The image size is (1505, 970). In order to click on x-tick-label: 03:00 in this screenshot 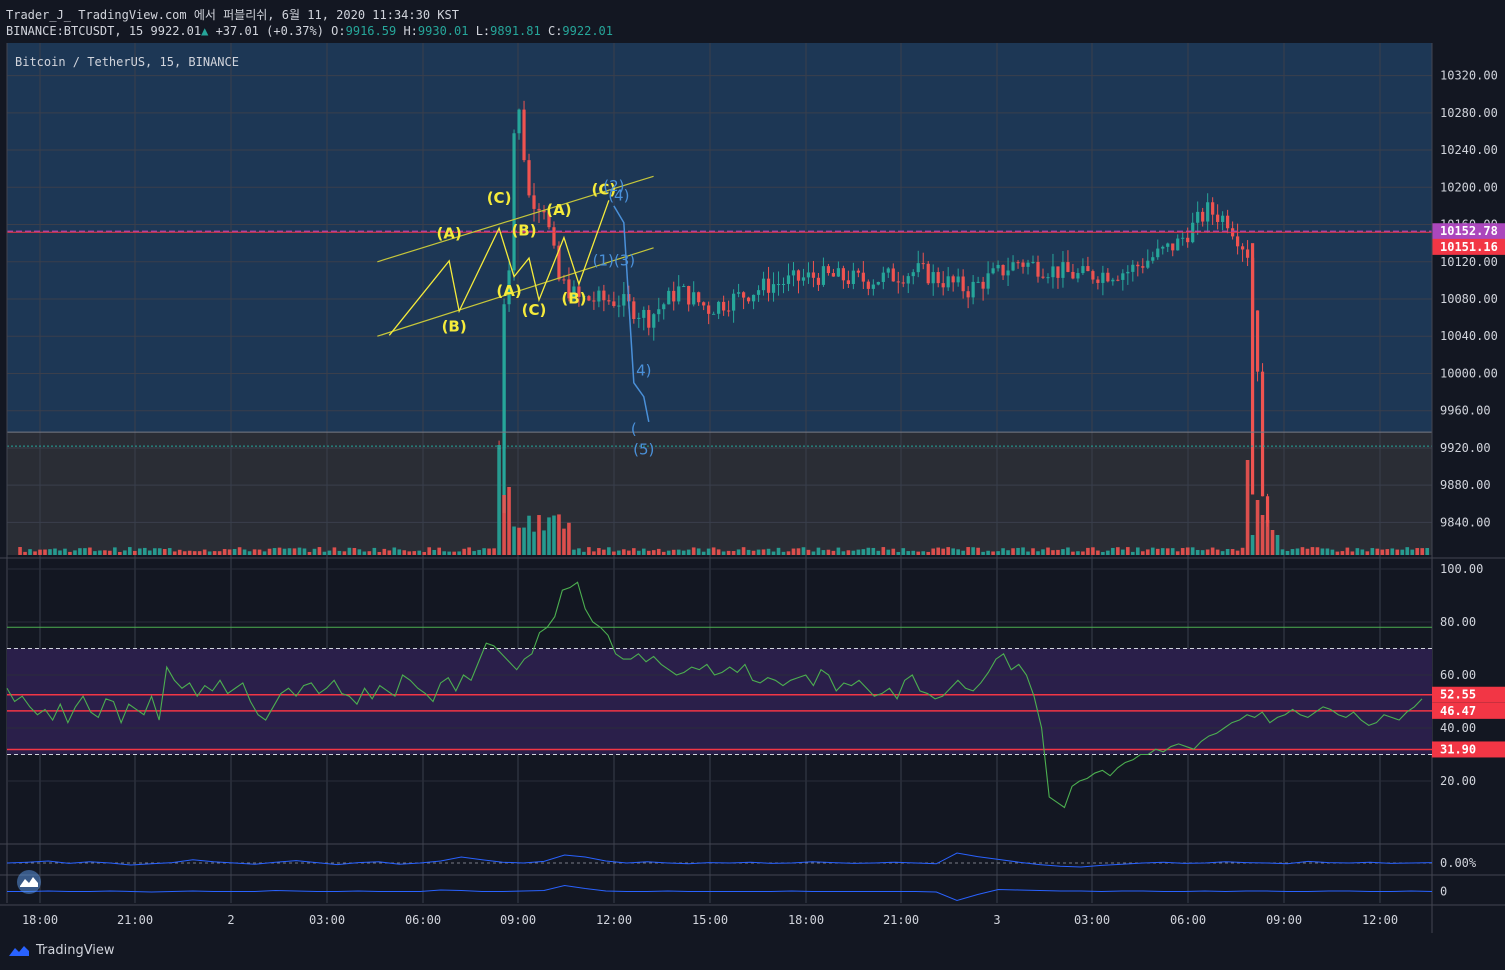, I will do `click(327, 920)`.